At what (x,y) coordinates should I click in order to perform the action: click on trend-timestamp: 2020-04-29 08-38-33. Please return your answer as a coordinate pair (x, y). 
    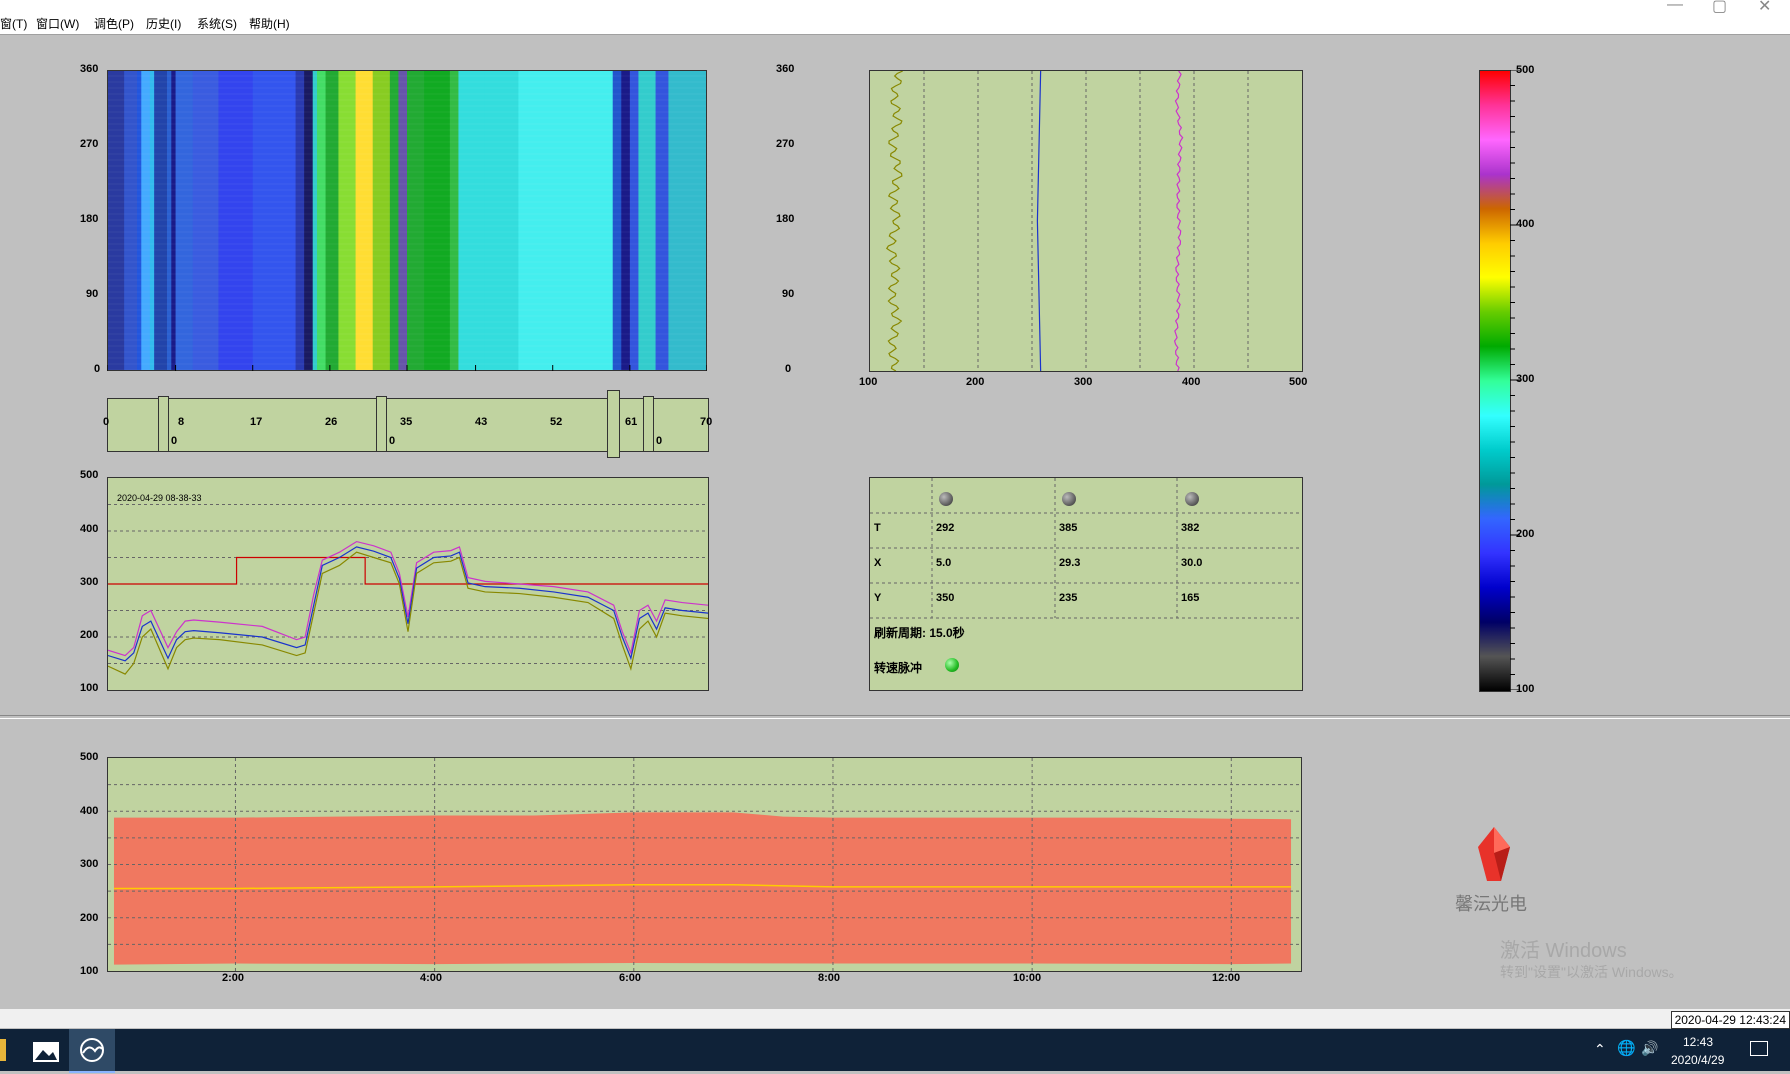
    Looking at the image, I should click on (159, 498).